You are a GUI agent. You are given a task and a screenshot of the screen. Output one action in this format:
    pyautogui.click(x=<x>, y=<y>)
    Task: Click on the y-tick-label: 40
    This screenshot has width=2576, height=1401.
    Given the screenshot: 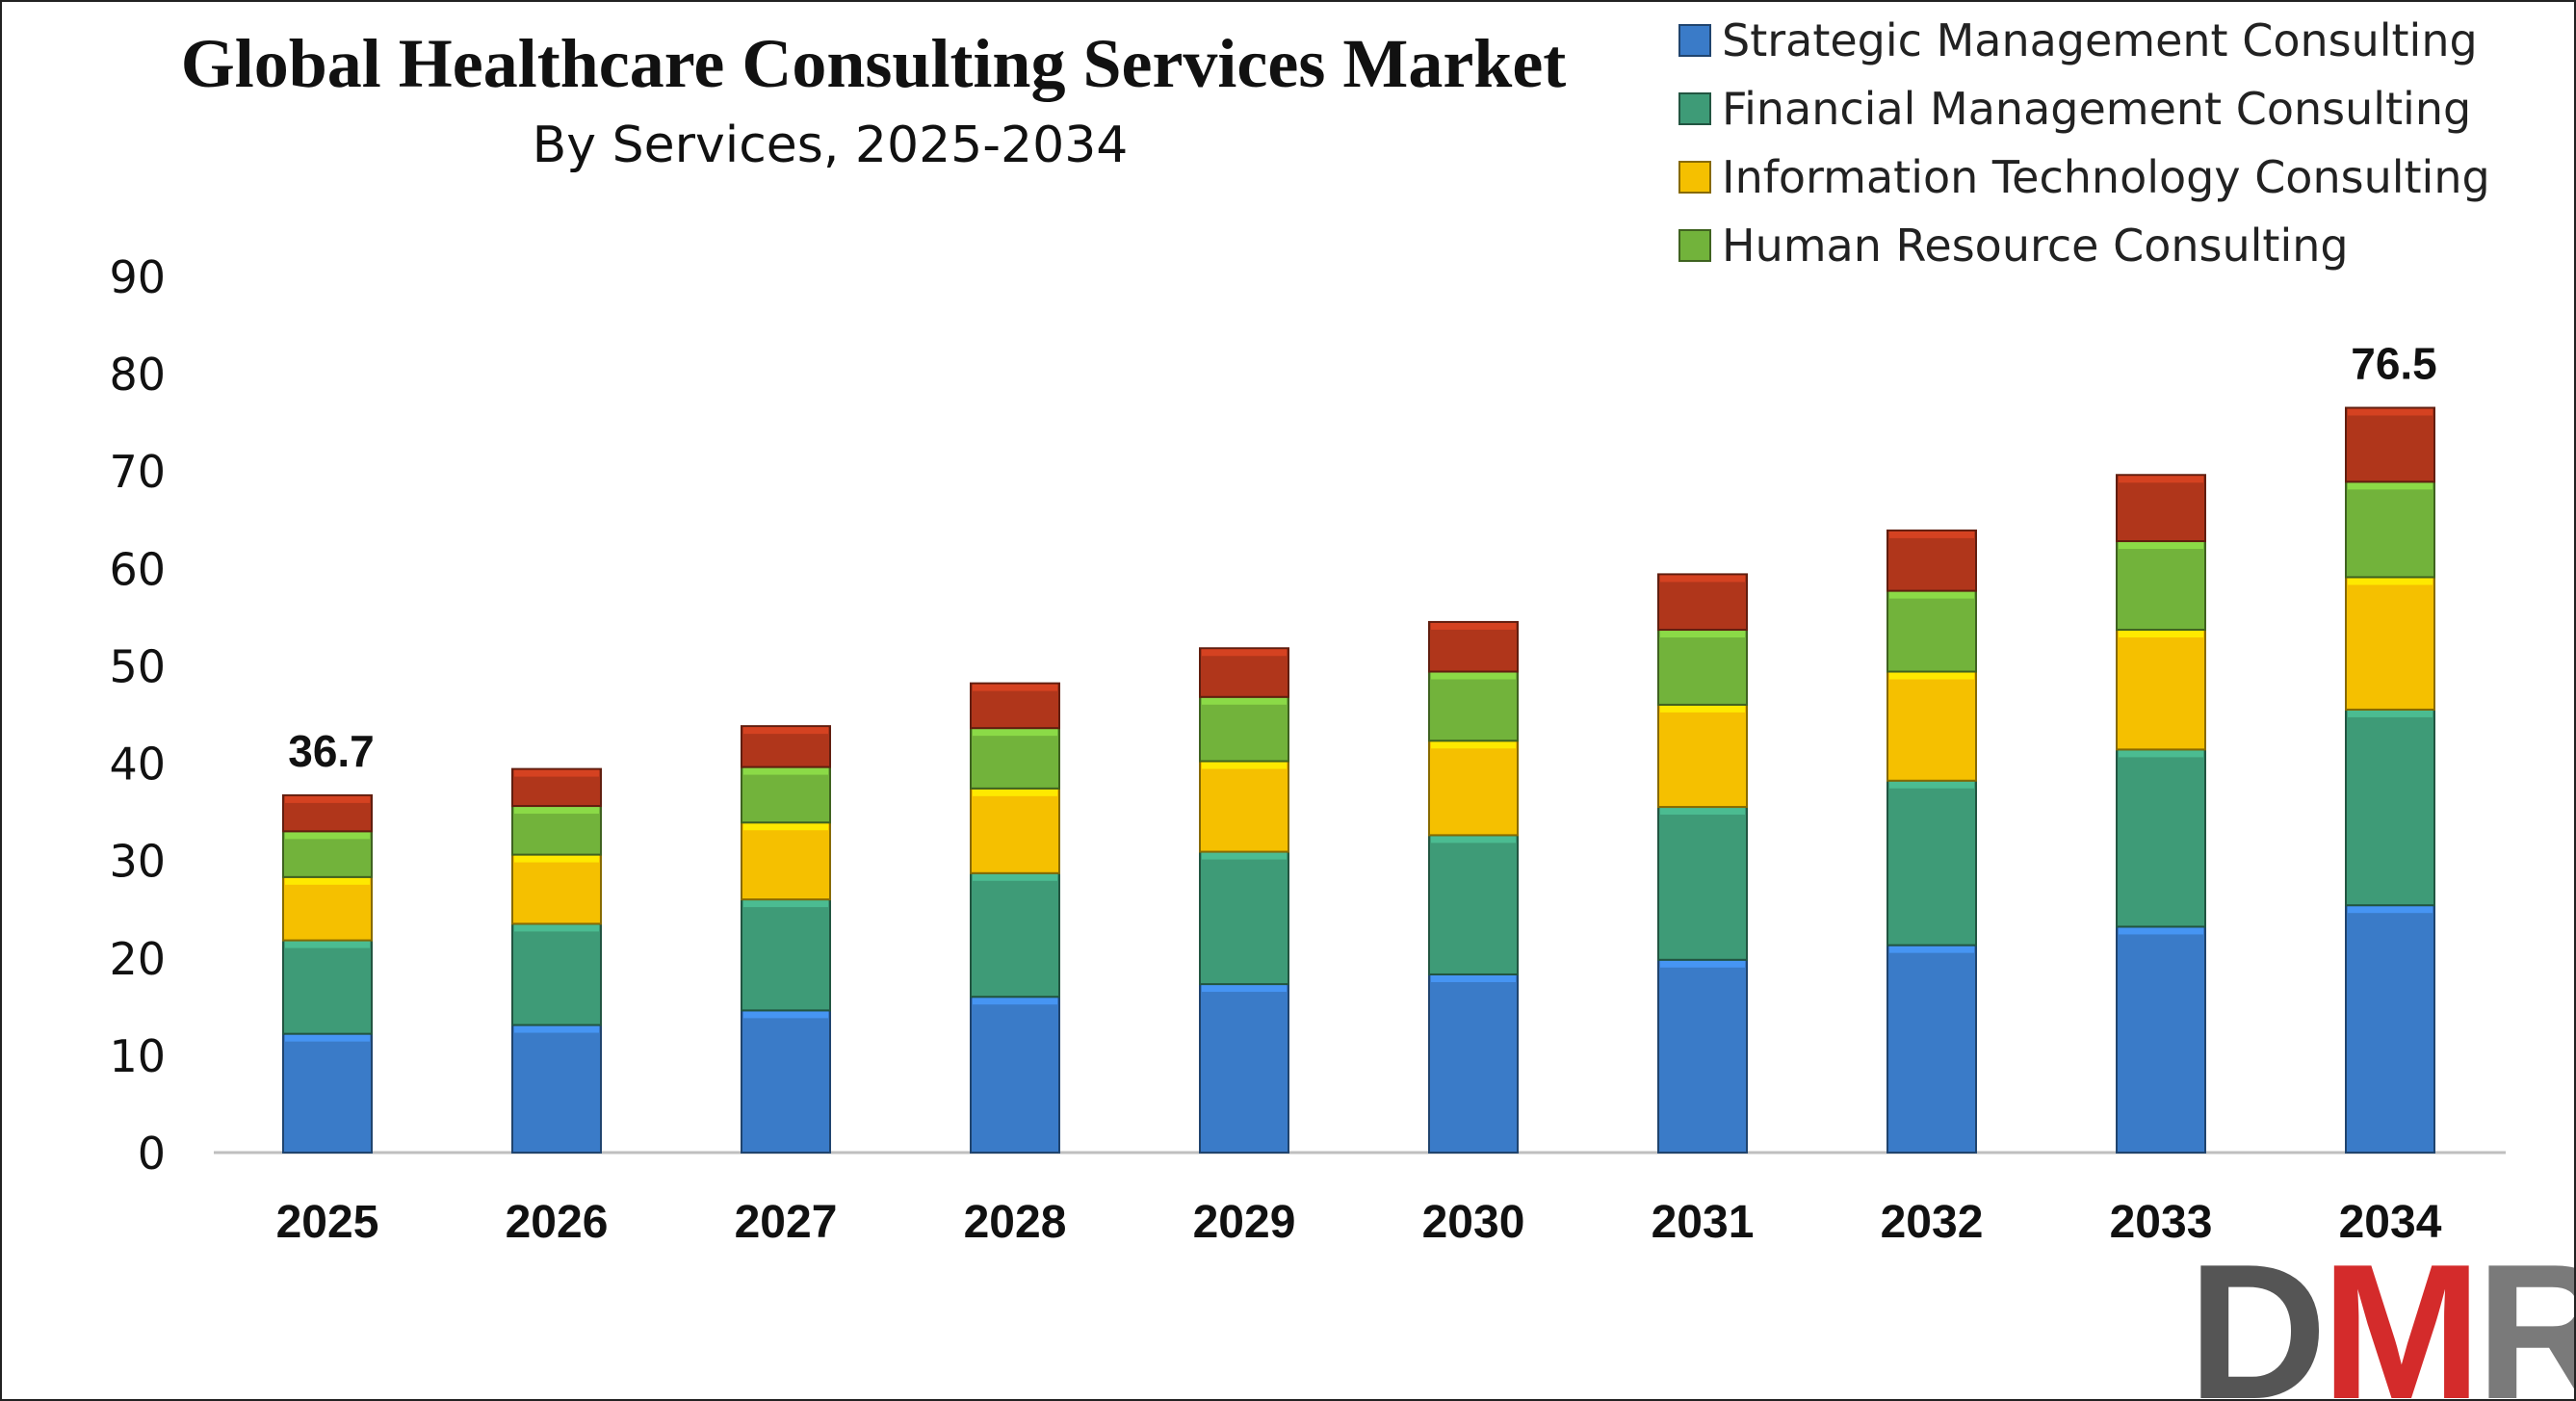 What is the action you would take?
    pyautogui.click(x=137, y=765)
    